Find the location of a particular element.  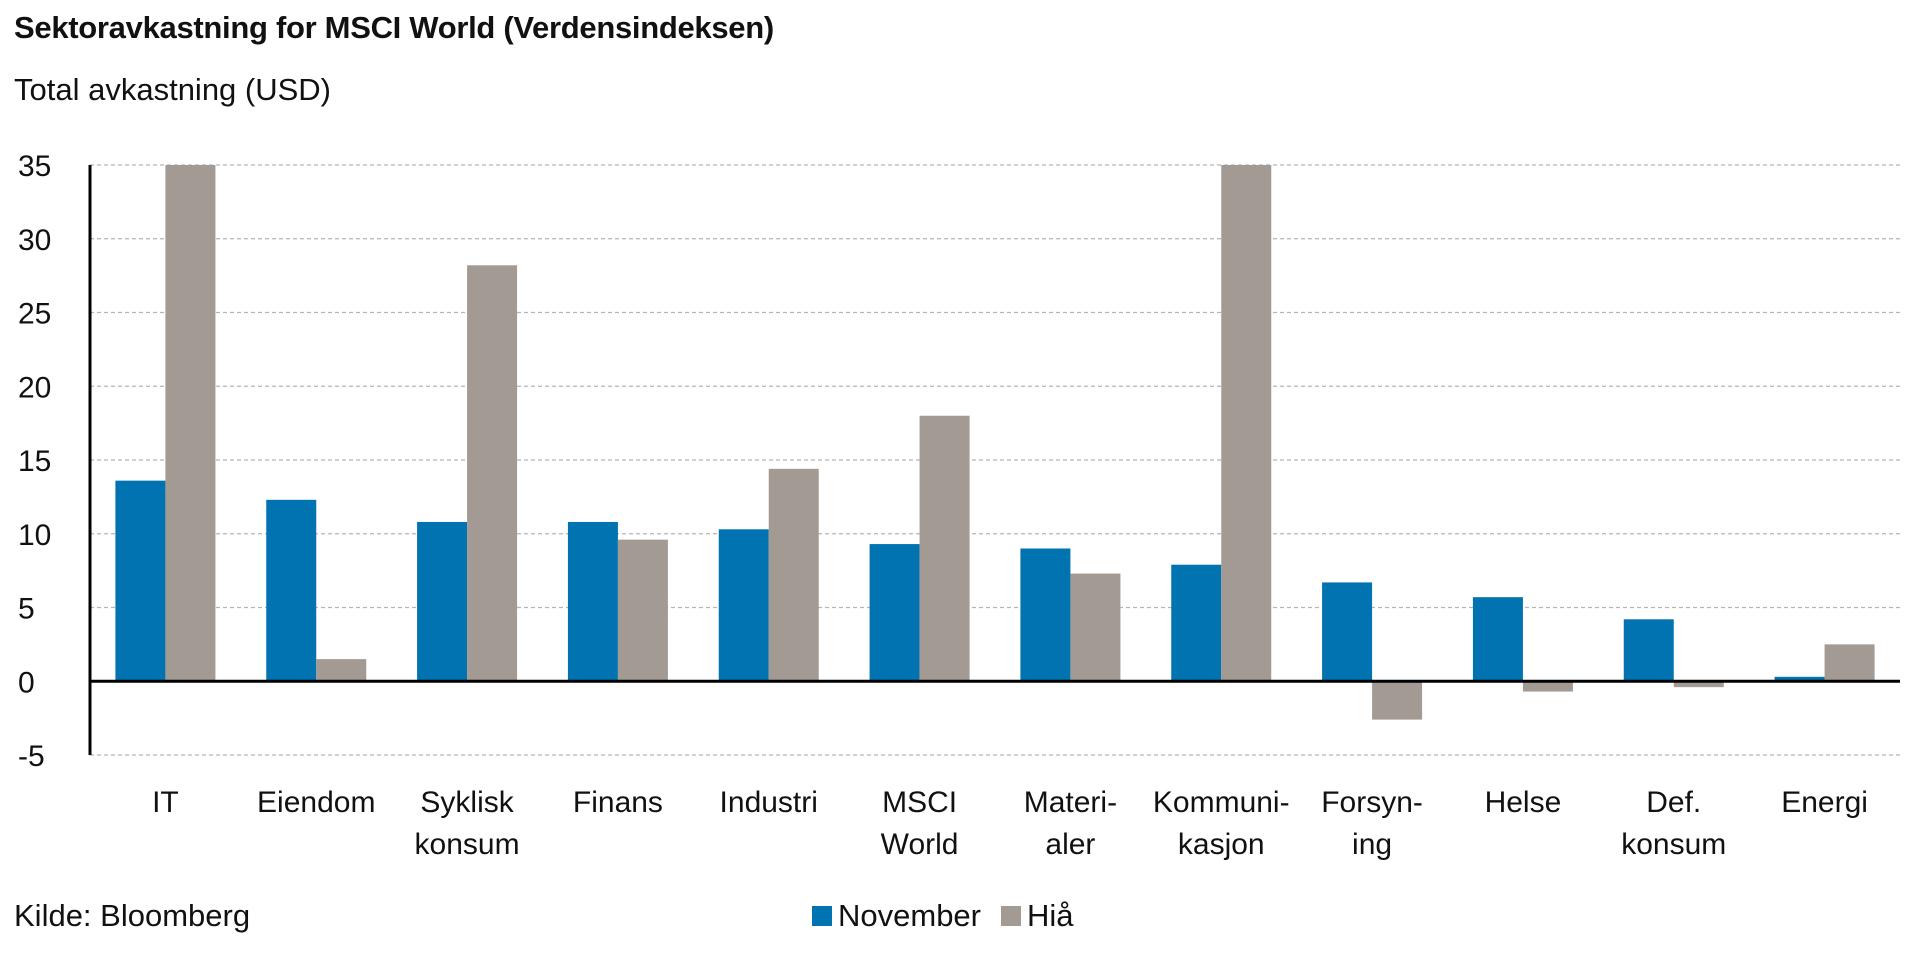

y-tick-label: 0 is located at coordinates (26, 682).